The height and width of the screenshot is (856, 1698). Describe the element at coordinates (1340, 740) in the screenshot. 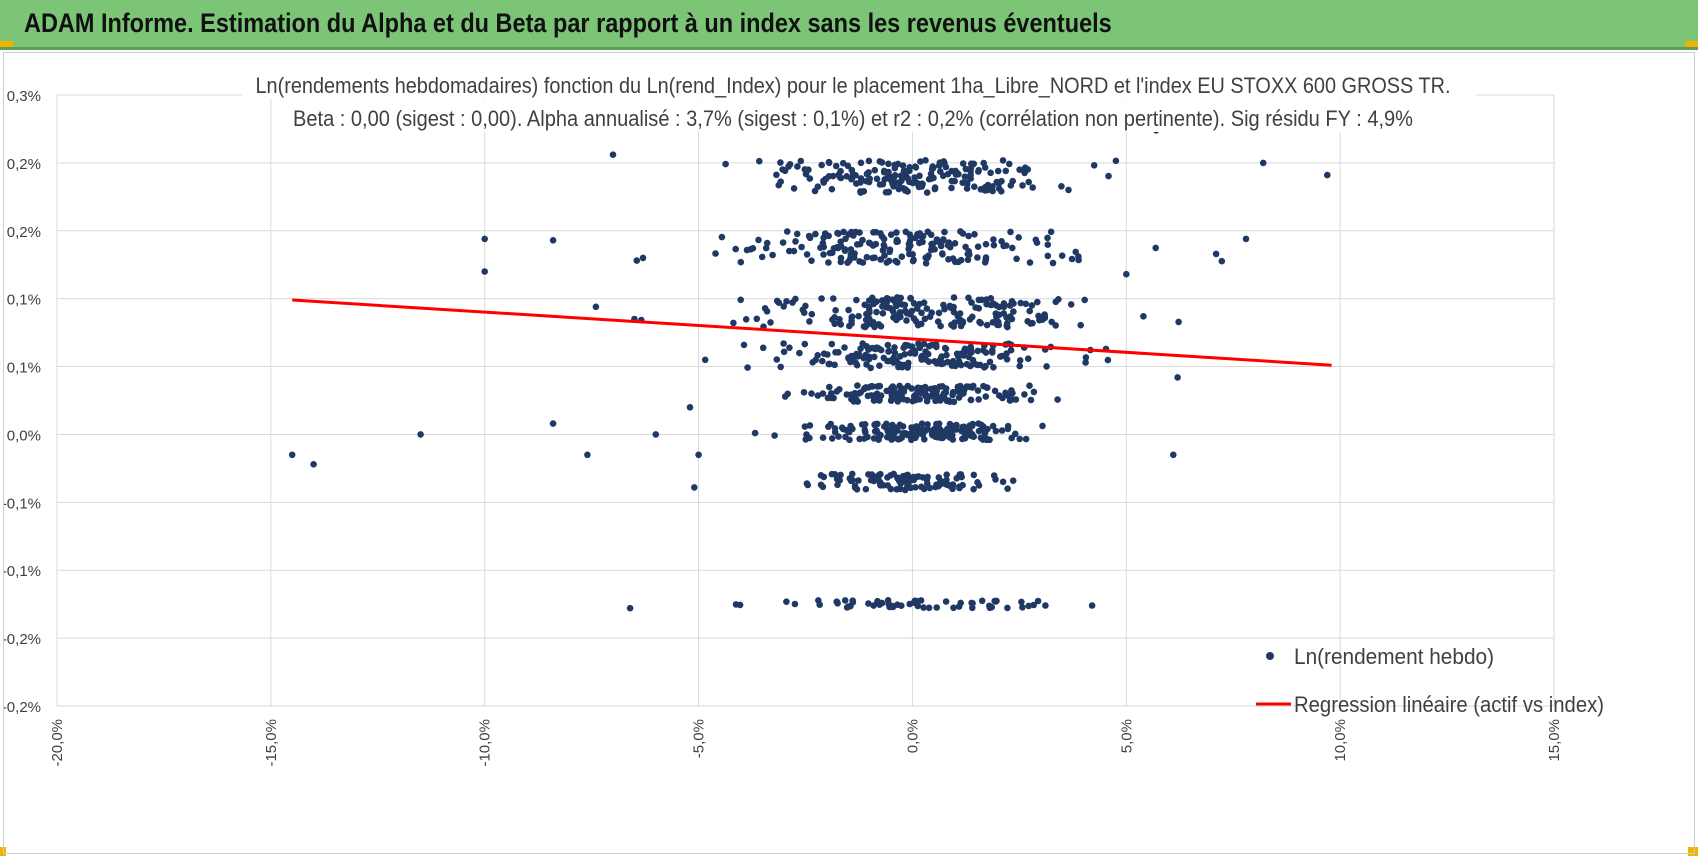

I see `x-tick-label: 10,0%` at that location.